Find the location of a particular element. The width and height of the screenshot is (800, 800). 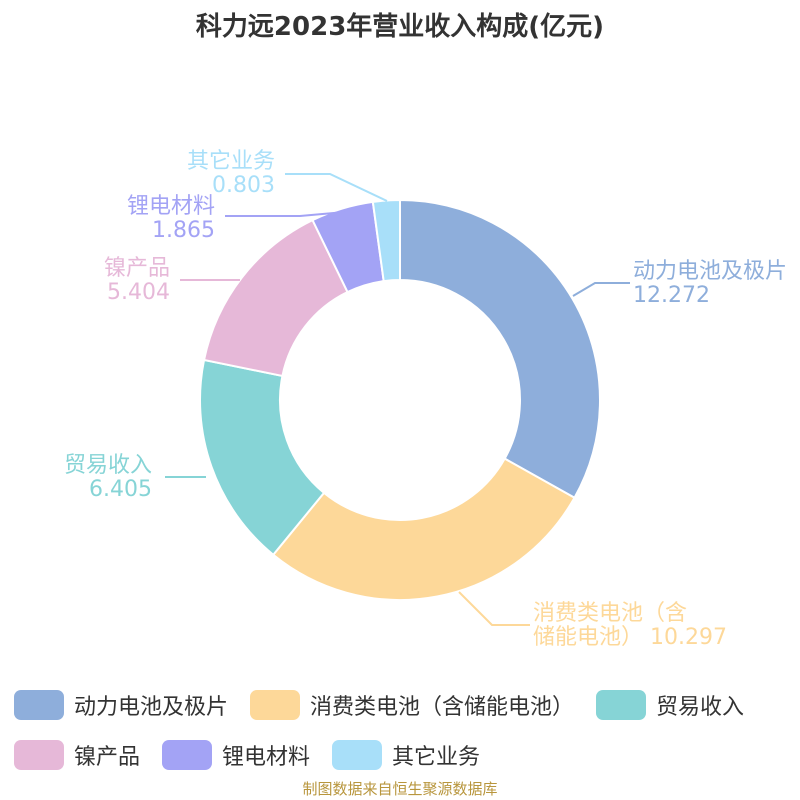

legend-item: 消费类电池（含储能电池） is located at coordinates (412, 705).